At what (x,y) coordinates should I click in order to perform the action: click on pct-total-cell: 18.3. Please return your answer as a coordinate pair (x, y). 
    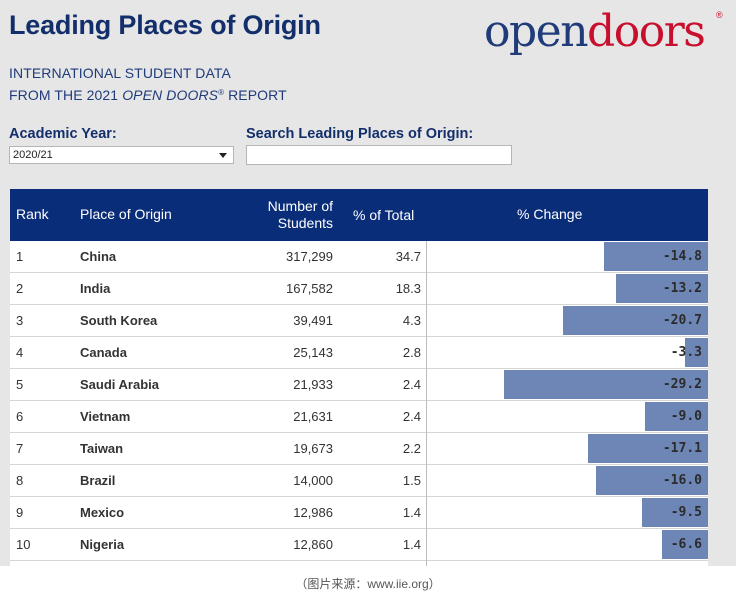
    Looking at the image, I should click on (408, 288).